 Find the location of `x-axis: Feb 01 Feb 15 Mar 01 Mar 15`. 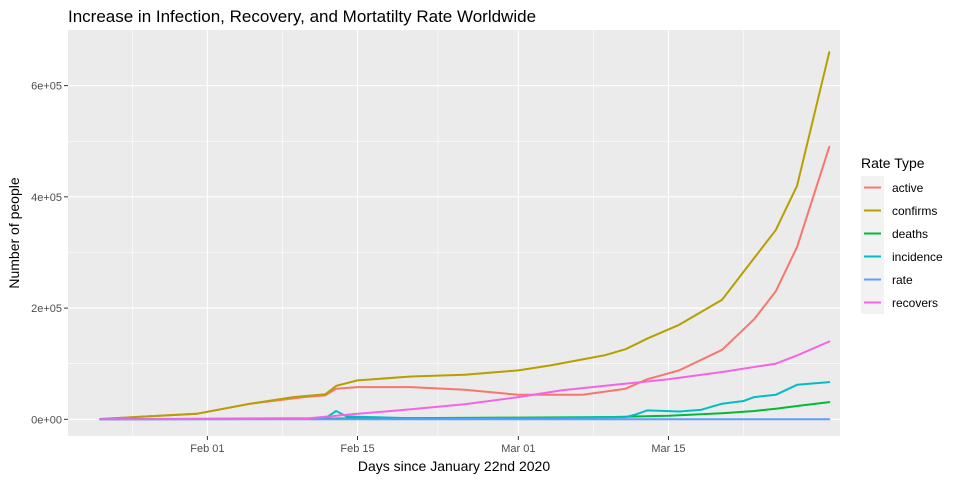

x-axis: Feb 01 Feb 15 Mar 01 Mar 15 is located at coordinates (438, 445).